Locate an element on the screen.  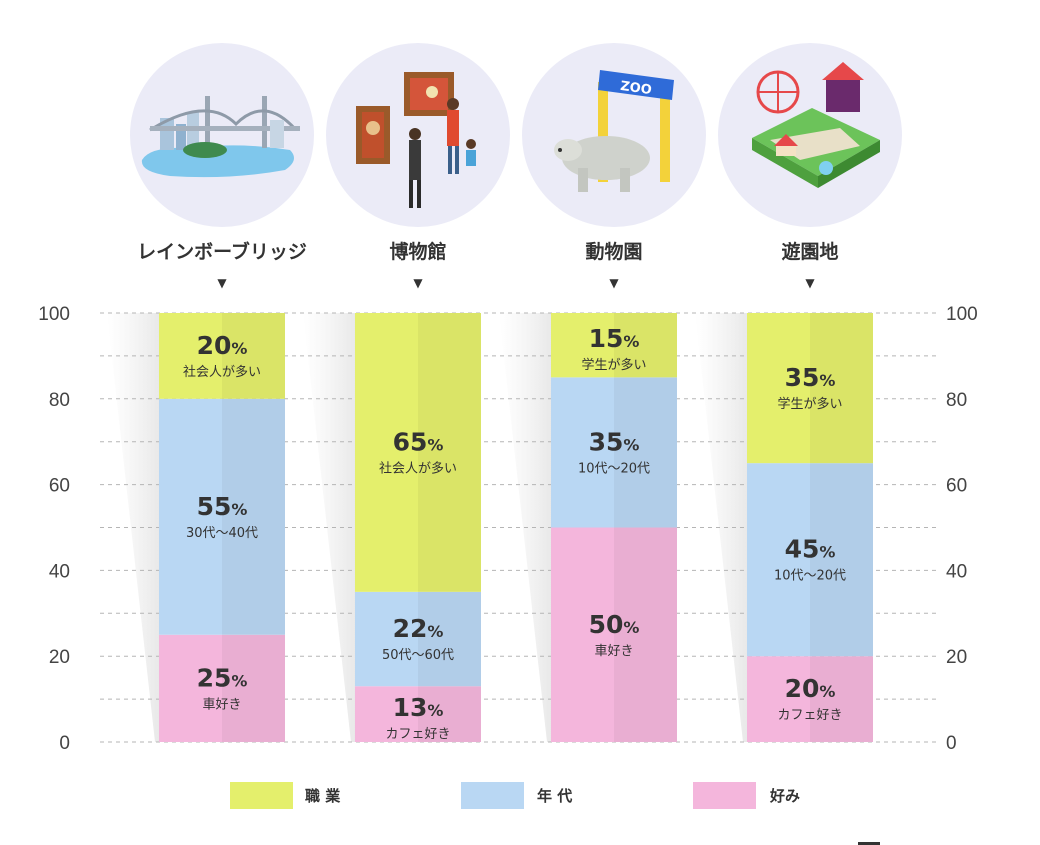
data-label: 22% is located at coordinates (418, 628).